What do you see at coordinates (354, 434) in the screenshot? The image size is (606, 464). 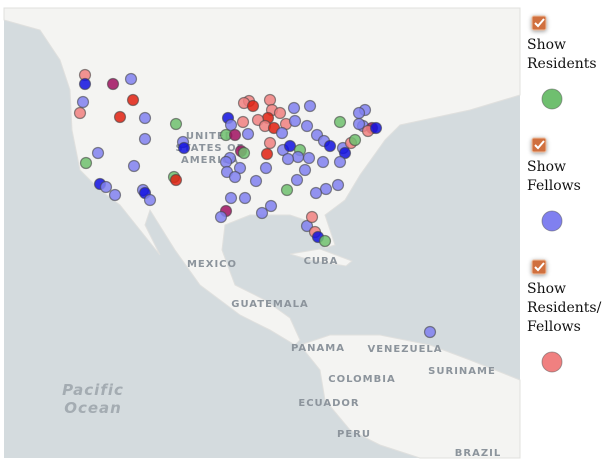 I see `map-label: PERU` at bounding box center [354, 434].